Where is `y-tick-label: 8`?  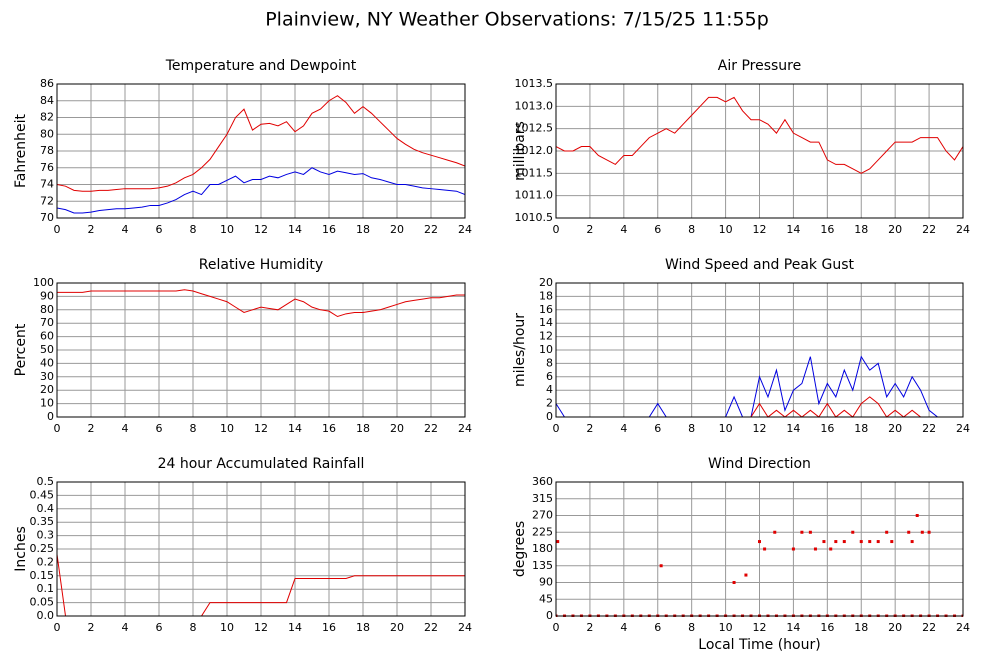
y-tick-label: 8 is located at coordinates (549, 362).